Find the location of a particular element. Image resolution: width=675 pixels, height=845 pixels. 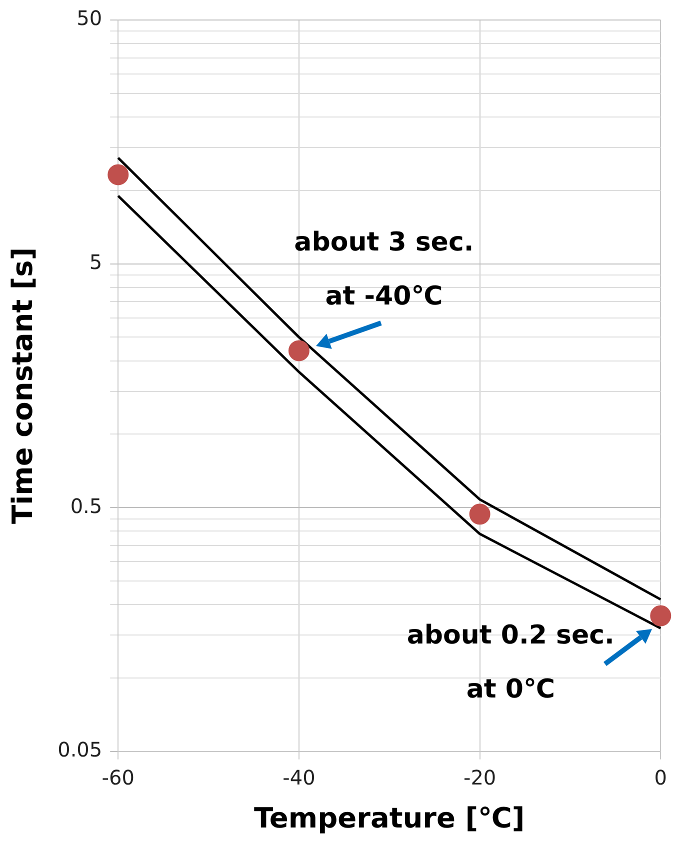

x-tick-label: 0 is located at coordinates (661, 778).